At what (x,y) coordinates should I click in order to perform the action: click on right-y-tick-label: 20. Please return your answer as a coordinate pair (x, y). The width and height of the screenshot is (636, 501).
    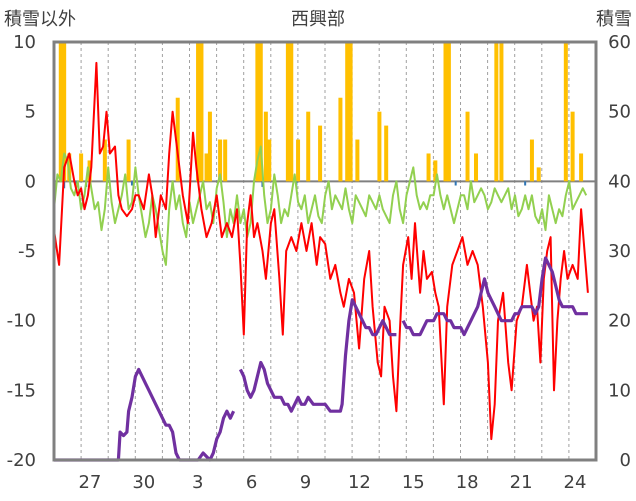
    Looking at the image, I should click on (619, 321).